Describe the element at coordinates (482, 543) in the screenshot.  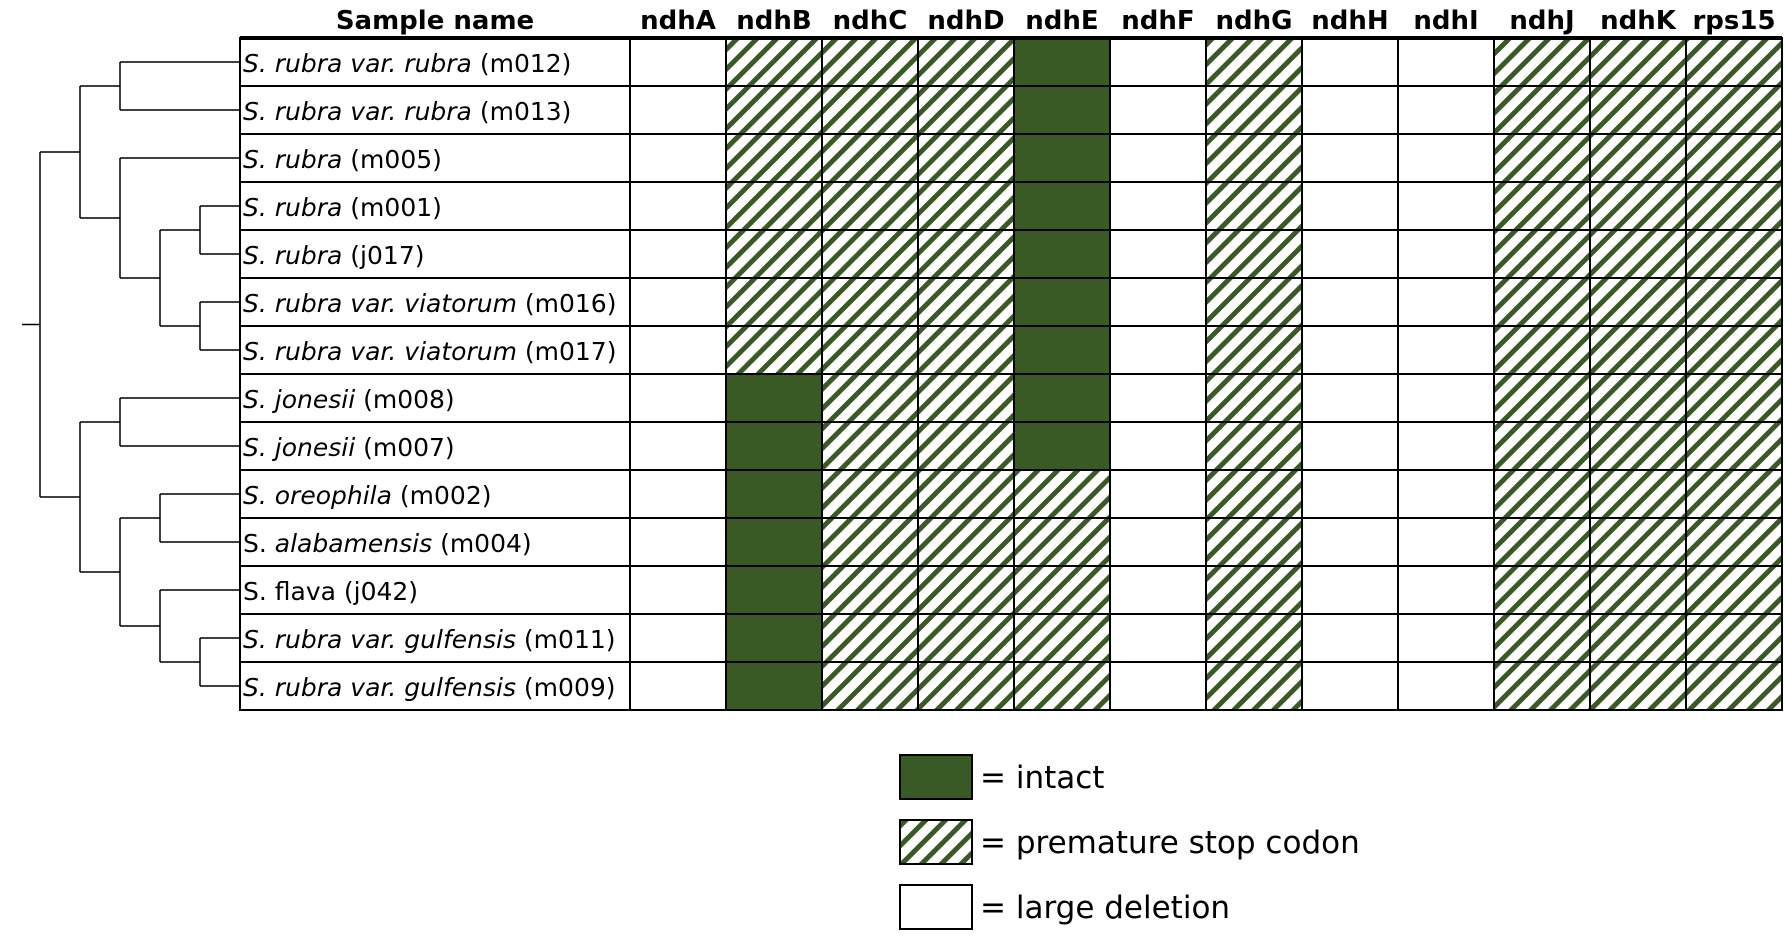
I see `sample-name-part: (m004)` at that location.